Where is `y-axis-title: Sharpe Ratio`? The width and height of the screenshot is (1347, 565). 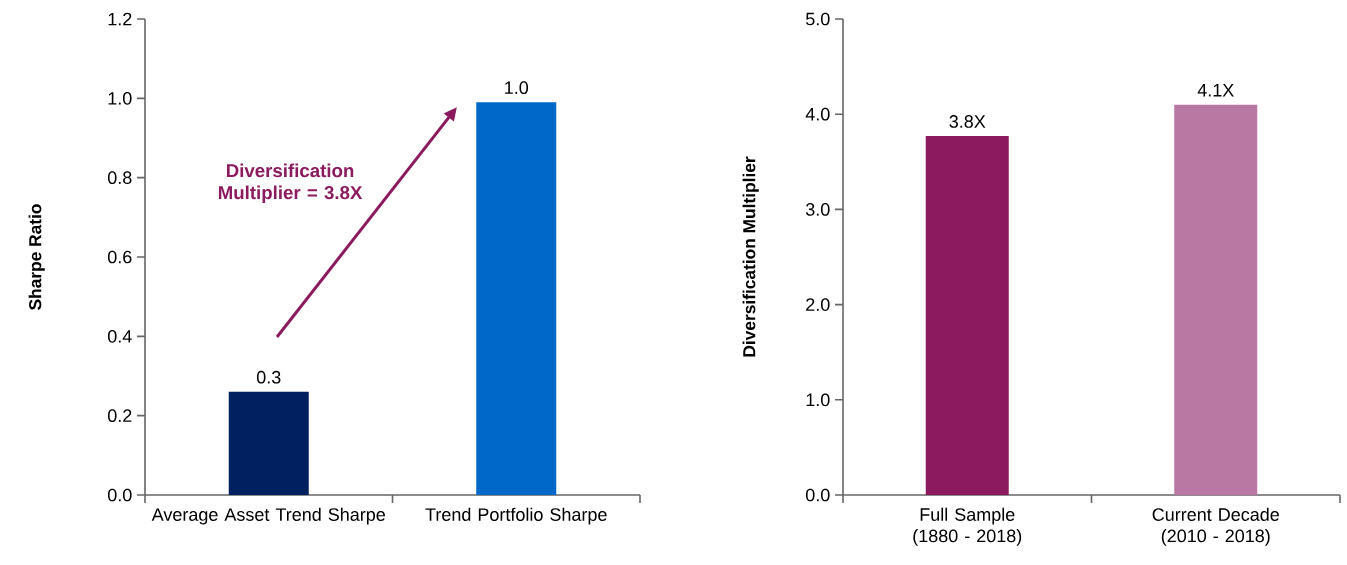 y-axis-title: Sharpe Ratio is located at coordinates (36, 257).